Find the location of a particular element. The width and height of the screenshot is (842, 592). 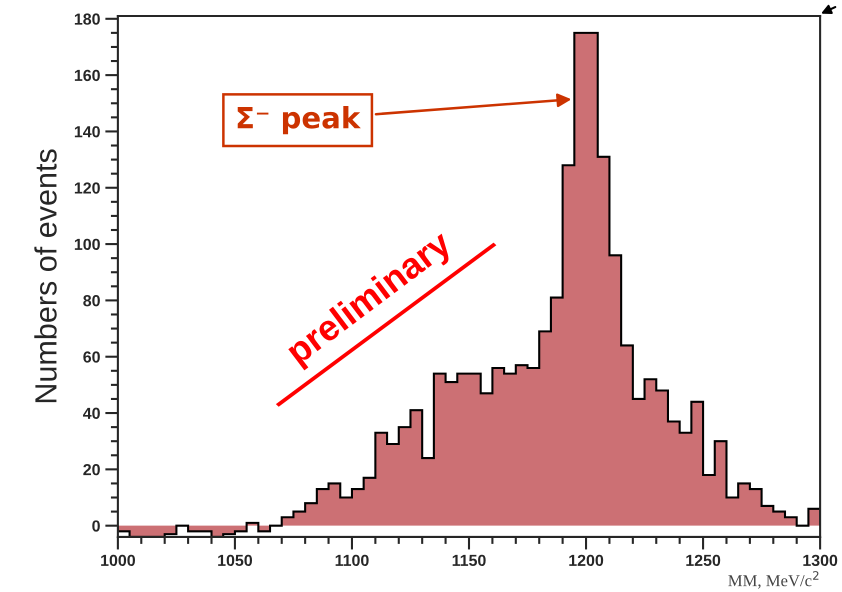

x-tick-label: 1150 is located at coordinates (469, 560).